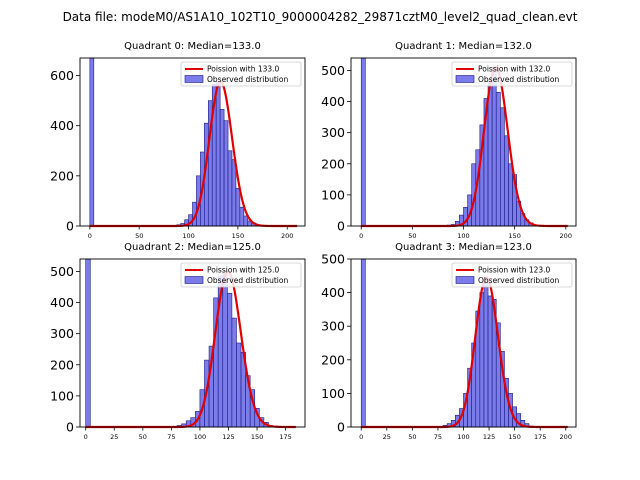 The height and width of the screenshot is (480, 640). Describe the element at coordinates (62, 271) in the screenshot. I see `y-tick-label: 500` at that location.